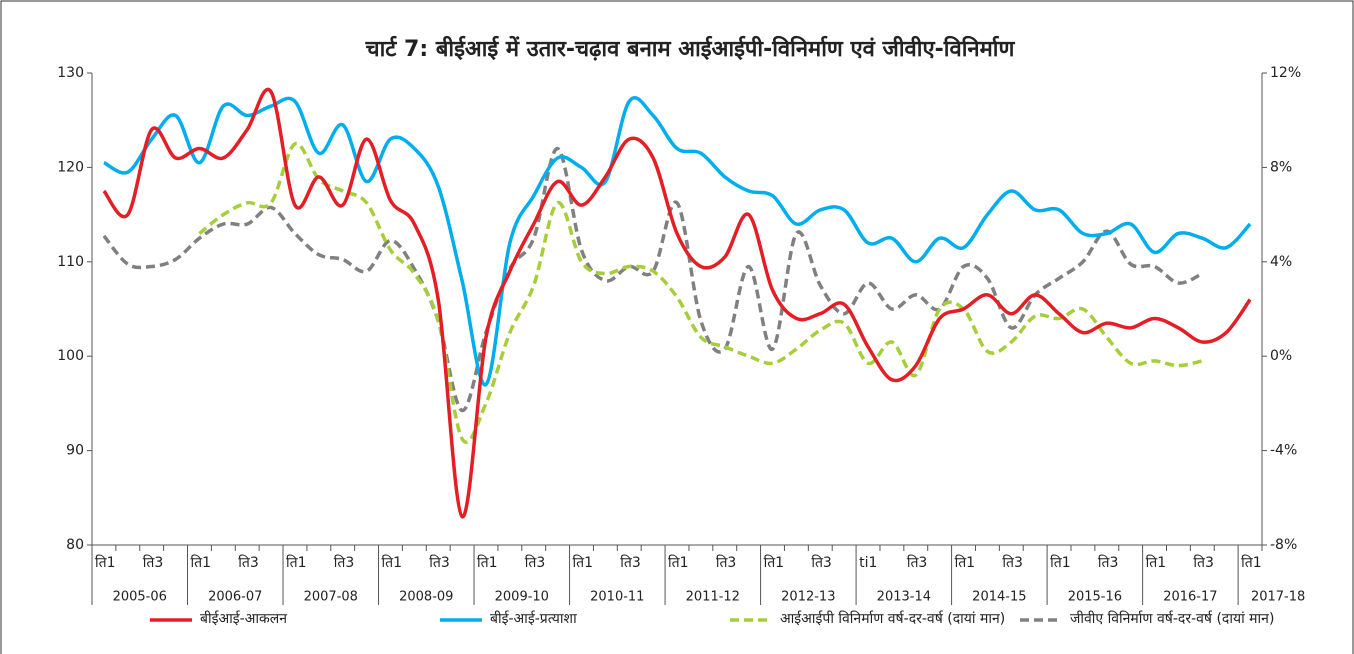 The height and width of the screenshot is (654, 1354). Describe the element at coordinates (1281, 356) in the screenshot. I see `y2-tick-label: 0%` at that location.